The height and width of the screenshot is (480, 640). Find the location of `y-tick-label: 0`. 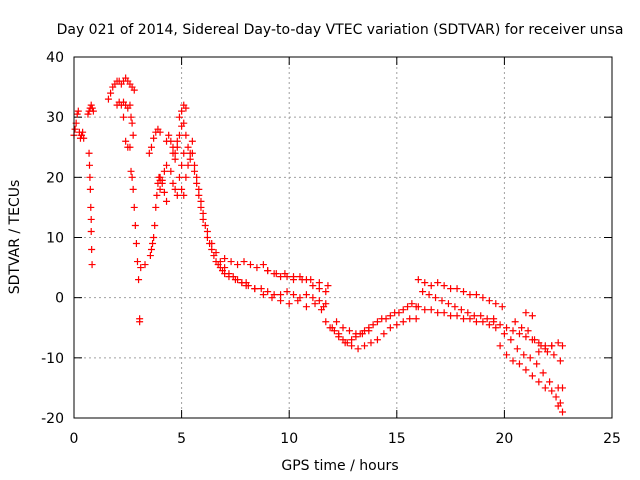

y-tick-label: 0 is located at coordinates (59, 299).